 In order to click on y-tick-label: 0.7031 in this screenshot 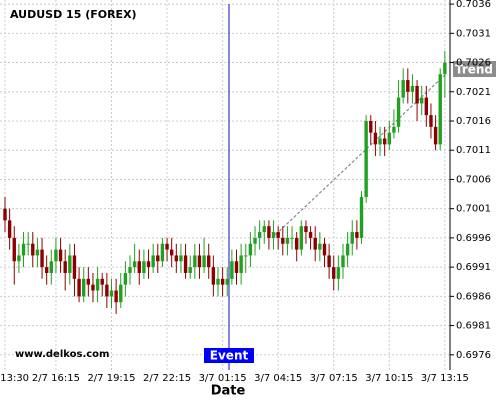, I will do `click(473, 33)`.